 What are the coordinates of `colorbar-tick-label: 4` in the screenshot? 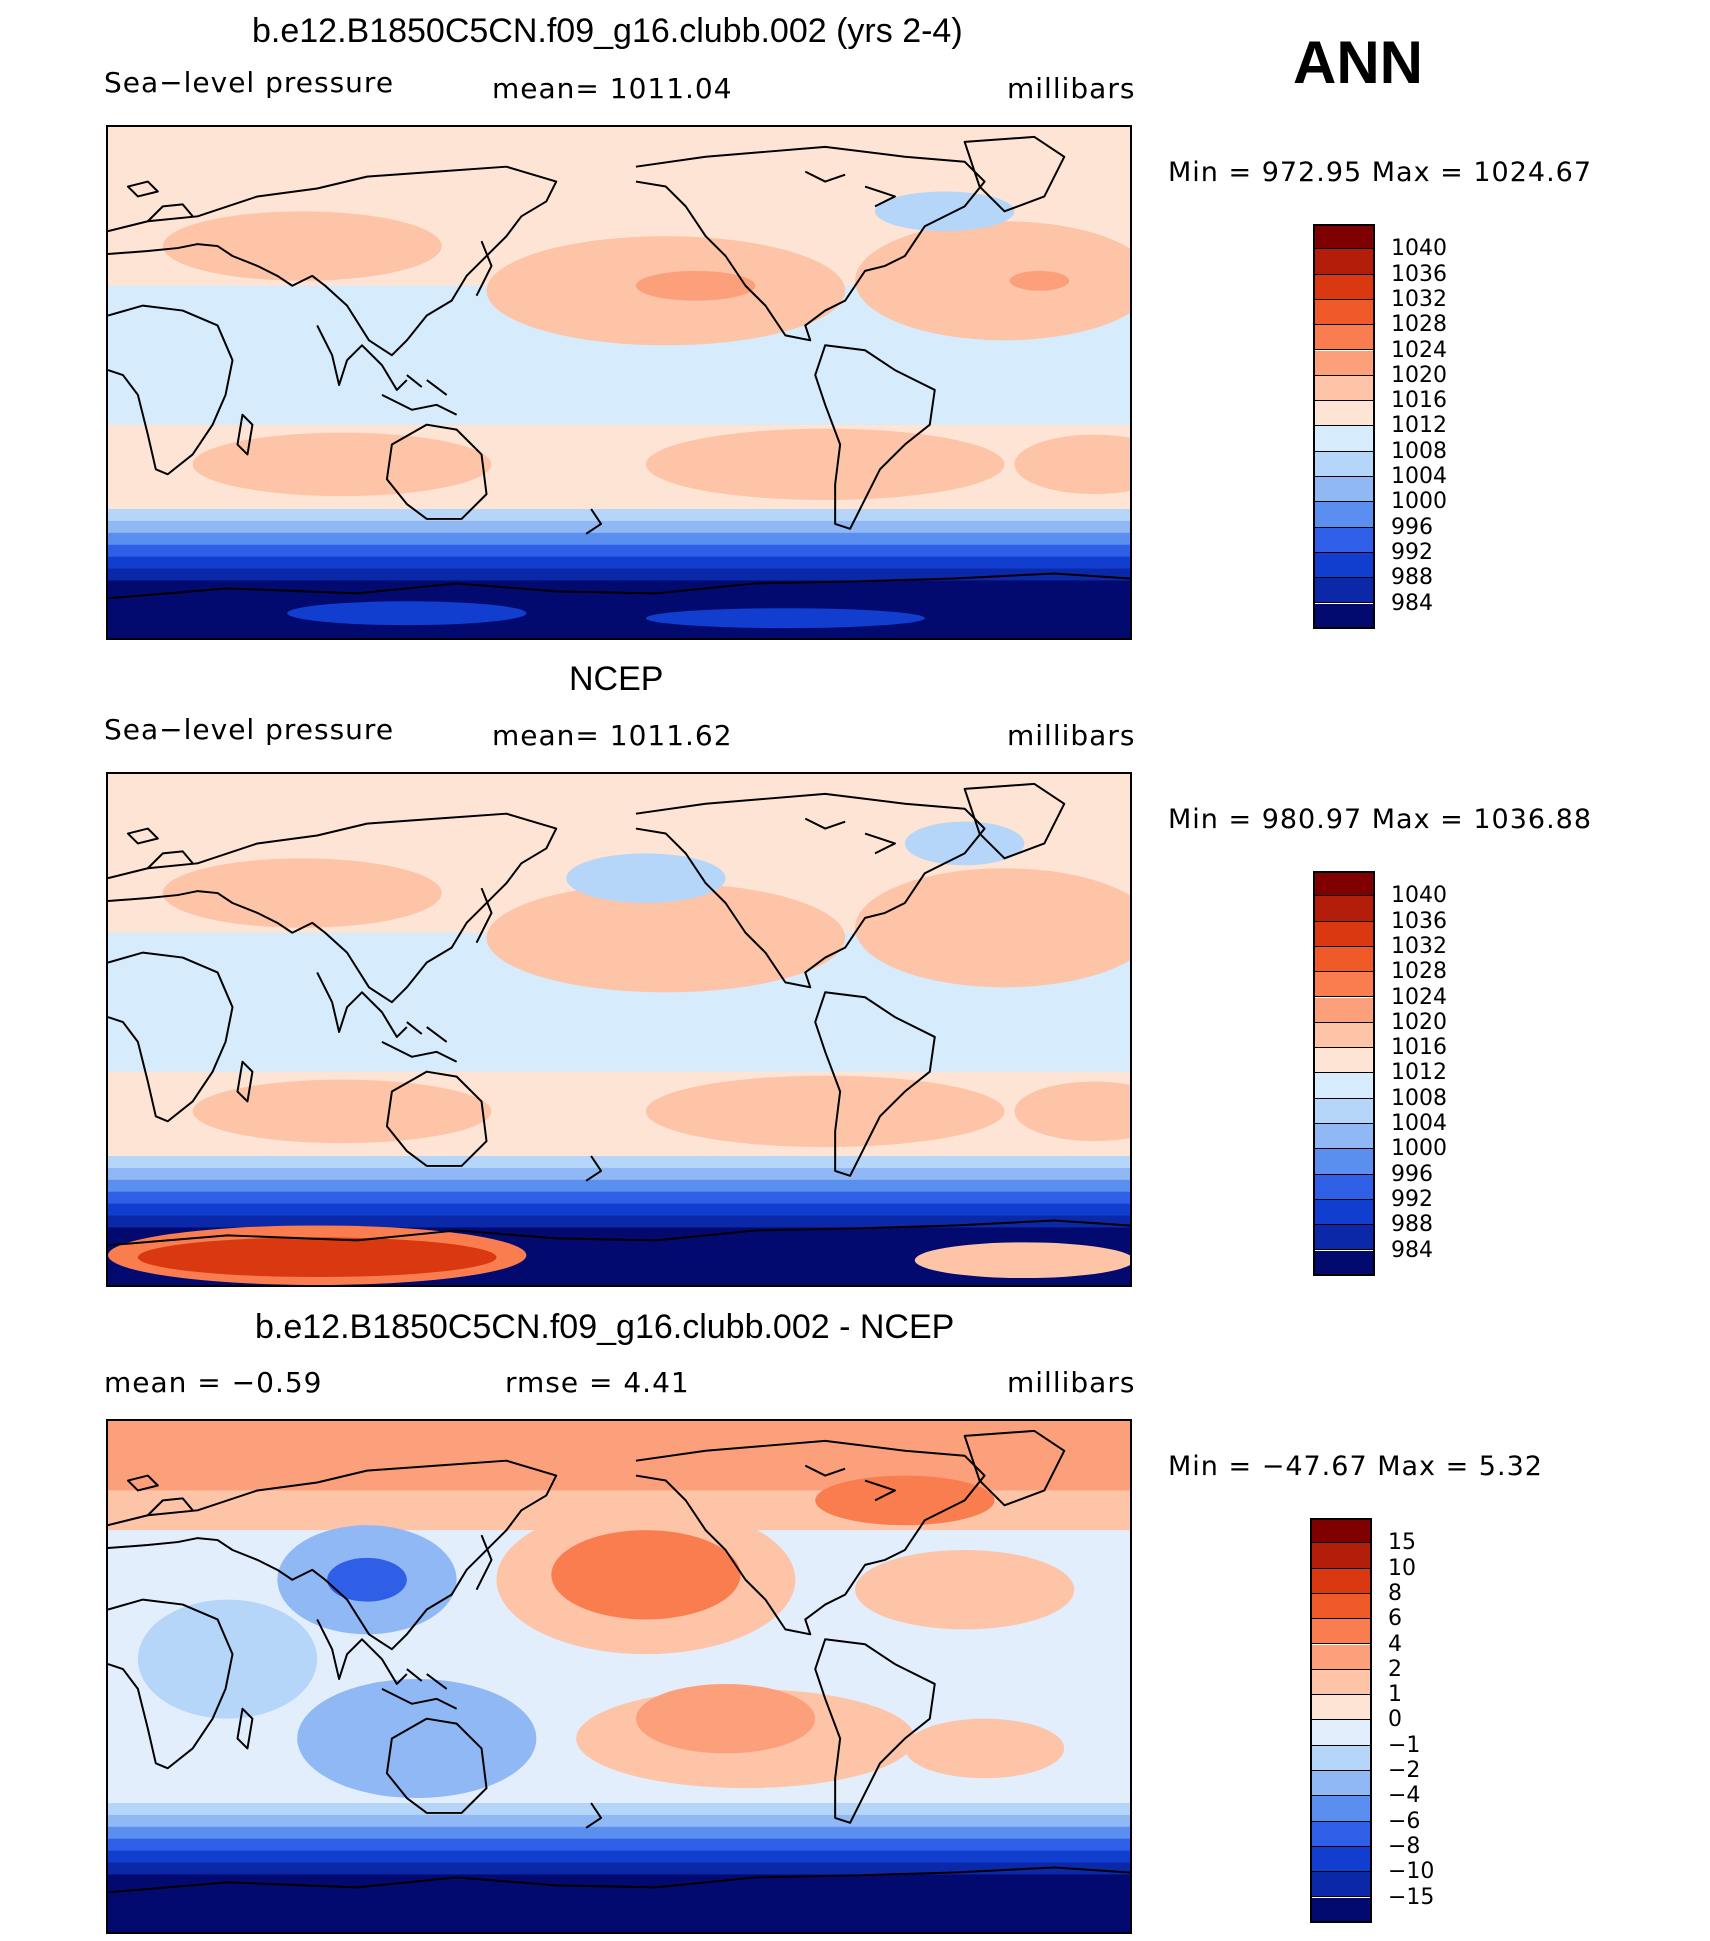 It's located at (1395, 1644).